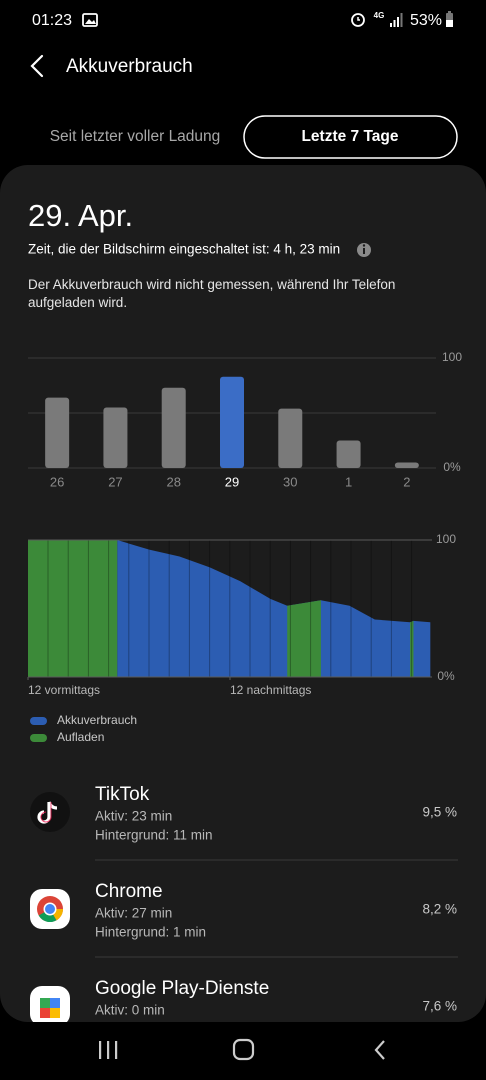 The image size is (486, 1080). I want to click on battery-icon, so click(449, 19).